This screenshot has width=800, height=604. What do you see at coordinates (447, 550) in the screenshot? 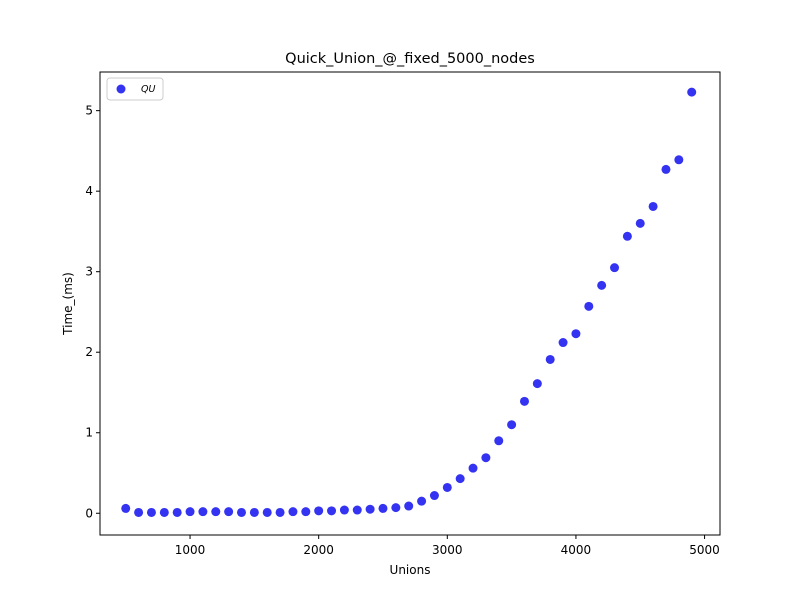
I see `x-tick-label: 3000` at bounding box center [447, 550].